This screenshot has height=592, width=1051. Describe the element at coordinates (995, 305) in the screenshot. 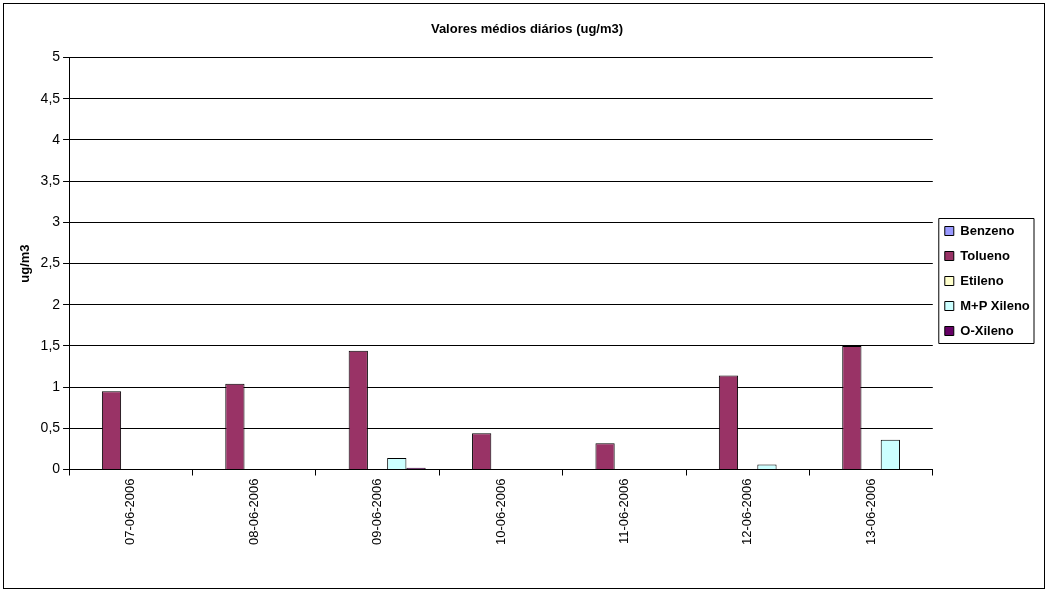

I see `legend-label: M+P Xileno` at that location.